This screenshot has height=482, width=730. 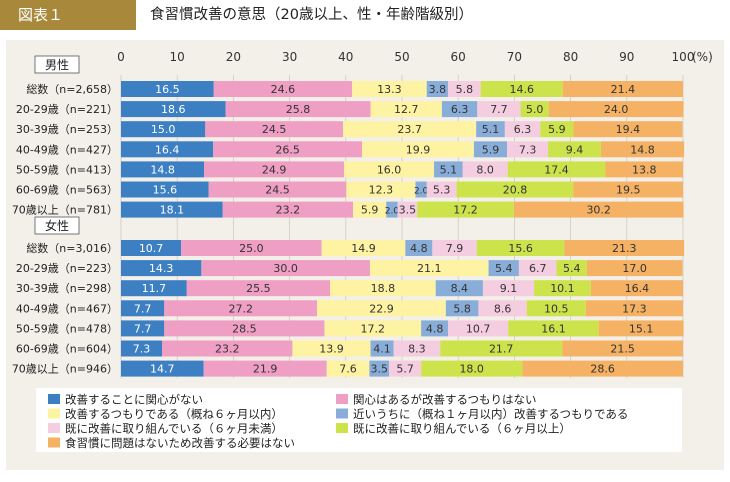 I want to click on chart-title: 食習慣改善の意思（20歳以上、性・年齢階級別）, so click(x=311, y=15).